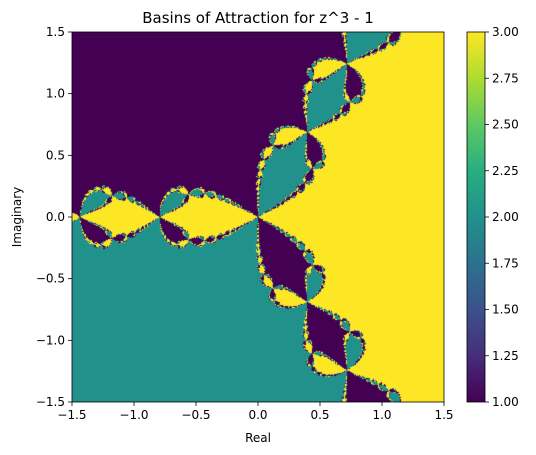 The image size is (536, 455). Describe the element at coordinates (55, 94) in the screenshot. I see `y-tick-label: 1.0` at that location.